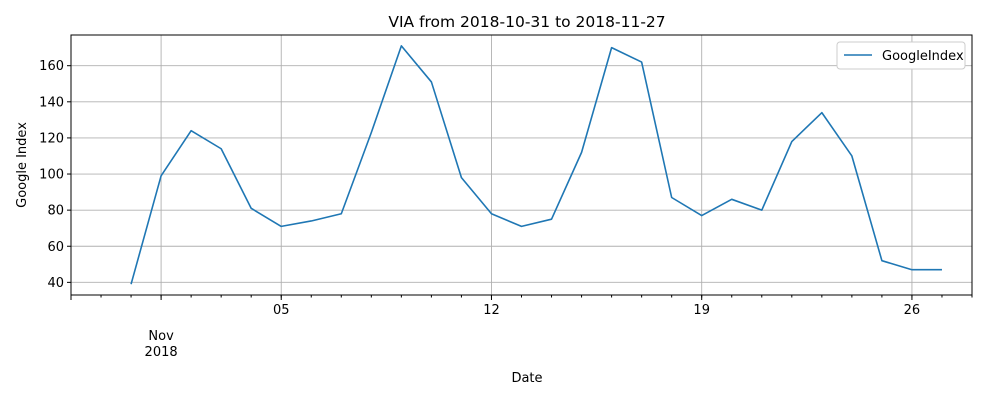  Describe the element at coordinates (526, 378) in the screenshot. I see `x-axis-label: Date` at that location.